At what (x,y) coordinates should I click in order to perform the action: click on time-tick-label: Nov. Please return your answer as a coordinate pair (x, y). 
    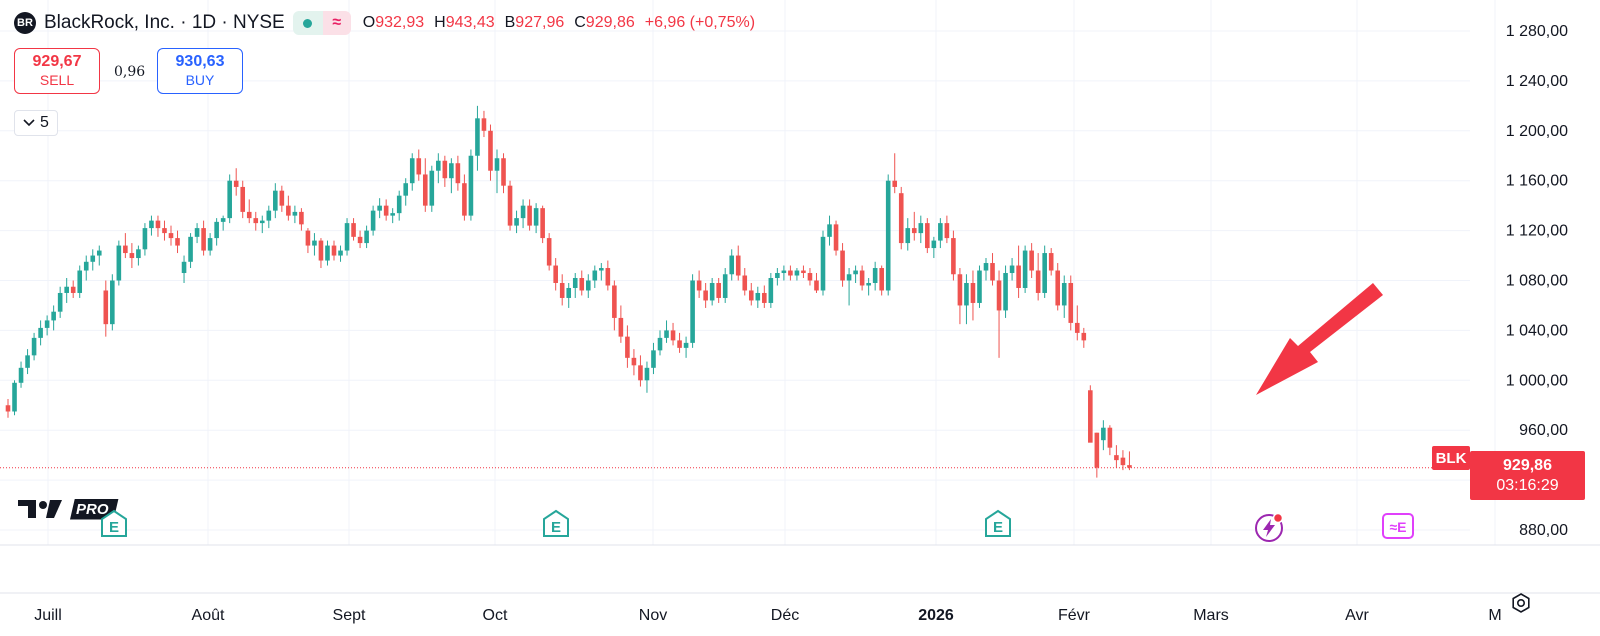
    Looking at the image, I should click on (653, 615).